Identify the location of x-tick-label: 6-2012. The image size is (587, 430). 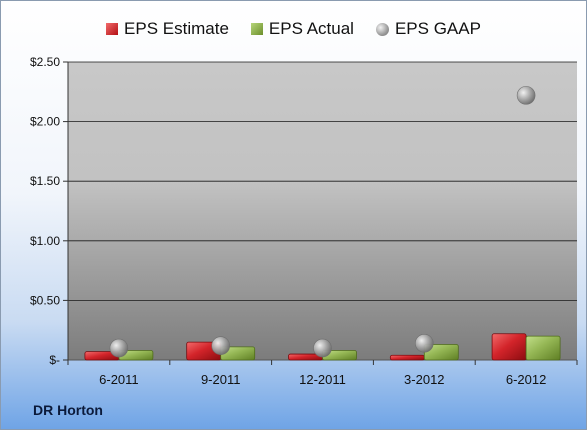
(526, 379).